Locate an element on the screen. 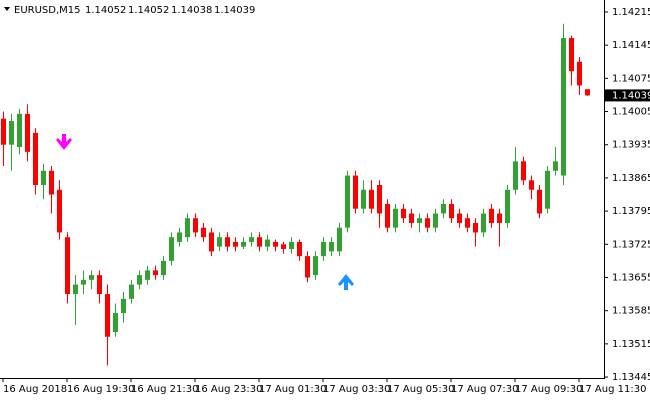  last-price-box is located at coordinates (627, 95).